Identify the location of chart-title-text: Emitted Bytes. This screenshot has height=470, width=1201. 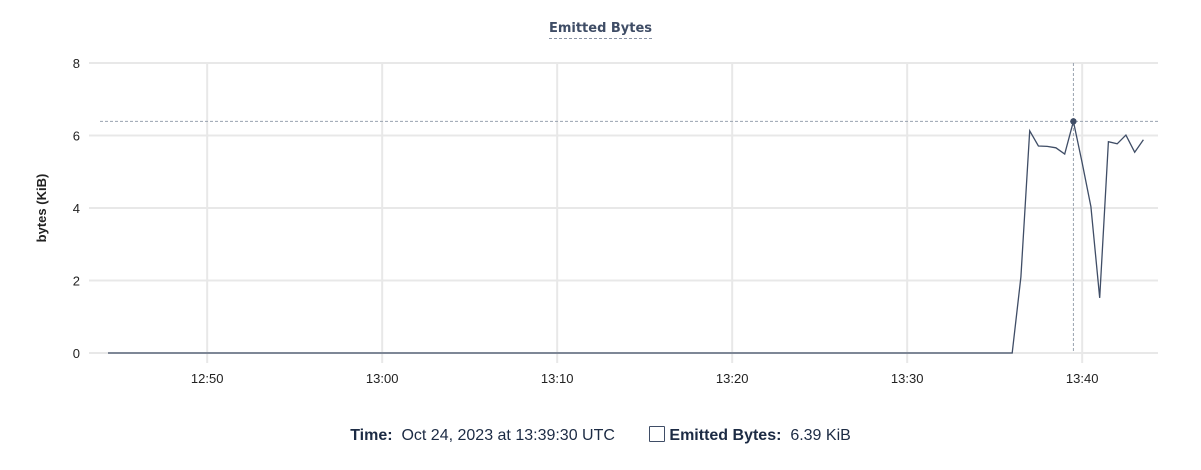
(600, 30).